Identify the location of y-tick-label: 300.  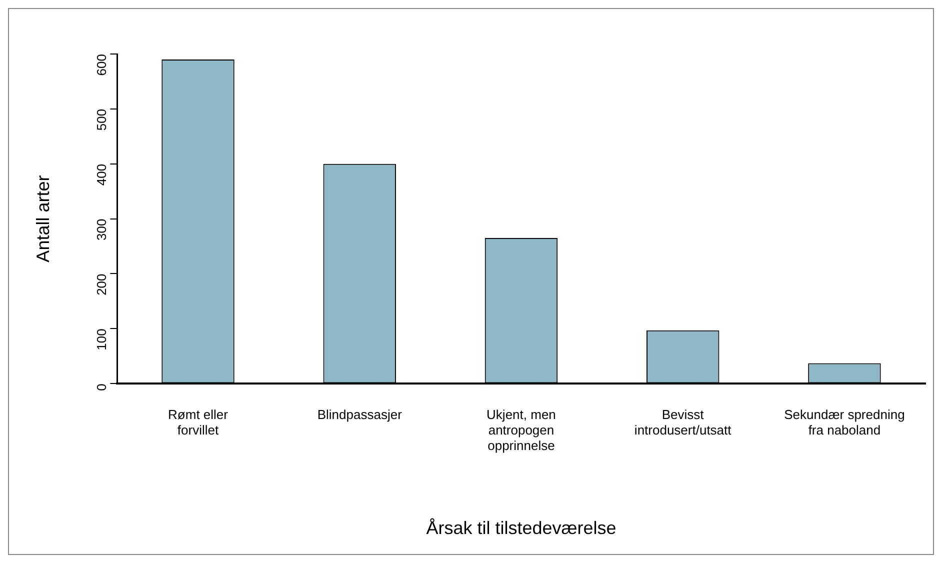
(101, 229).